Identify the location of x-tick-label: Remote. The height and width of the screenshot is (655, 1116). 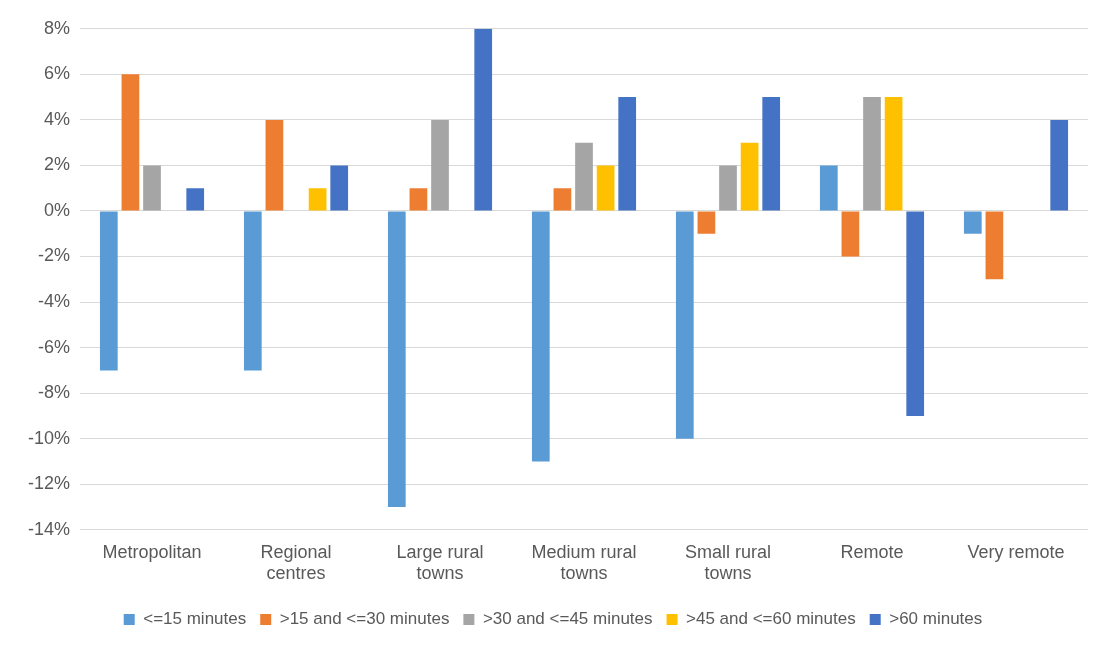
(872, 551).